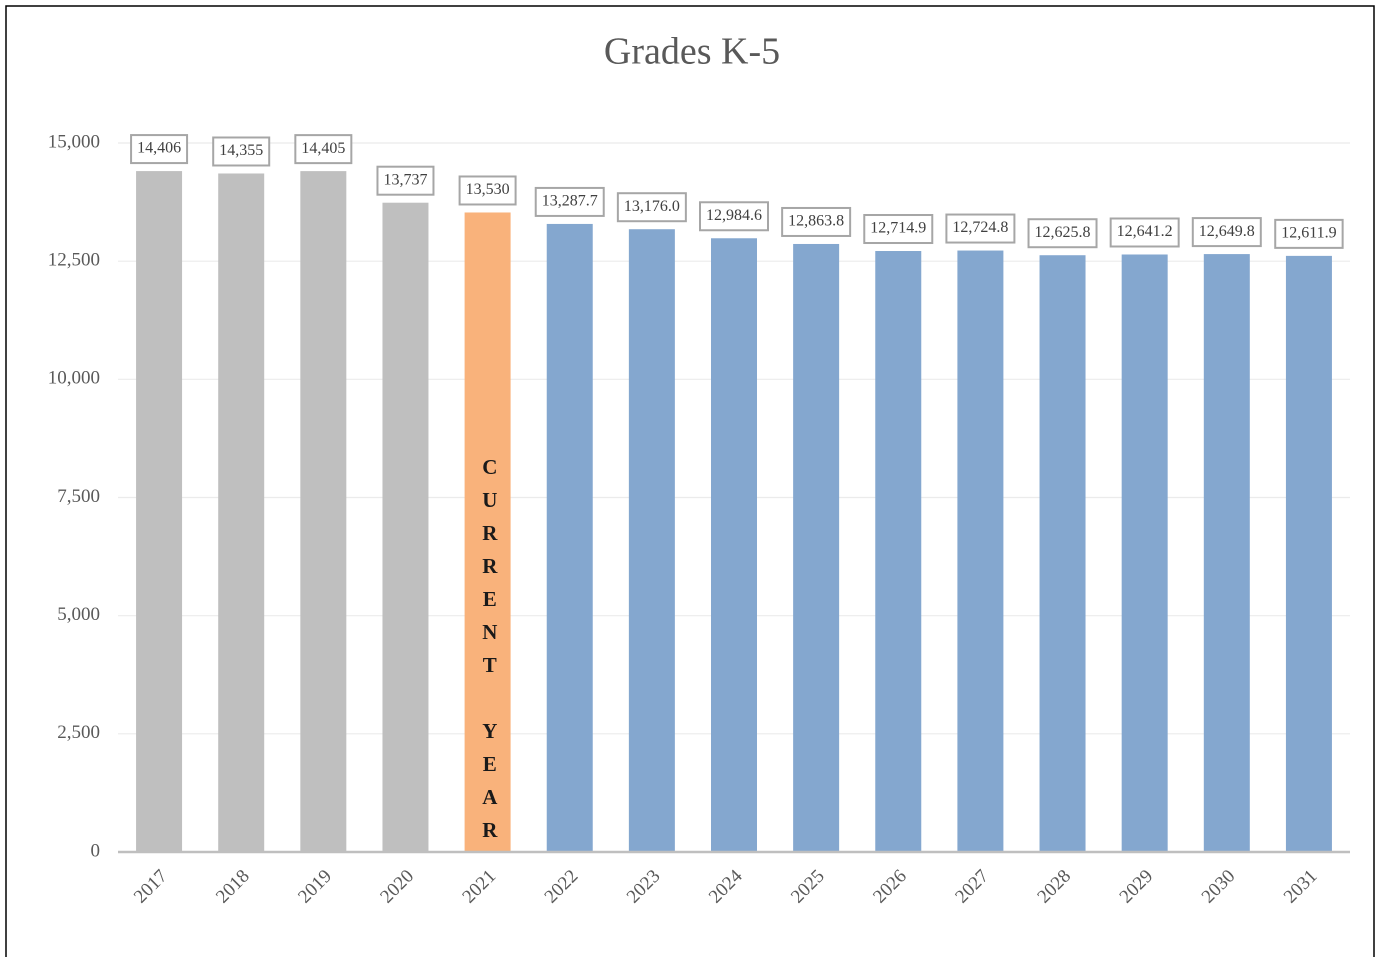 This screenshot has width=1380, height=957. I want to click on value-label: 12,625.8, so click(1063, 232).